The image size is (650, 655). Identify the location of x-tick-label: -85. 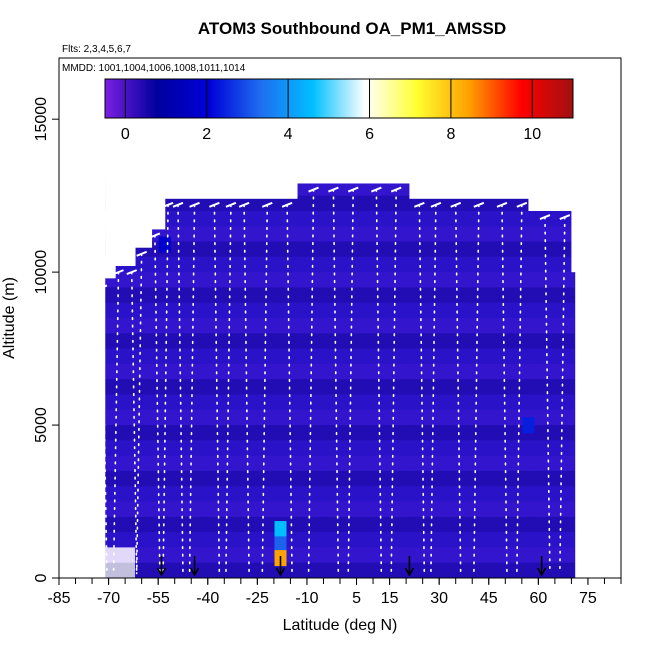
(58, 598).